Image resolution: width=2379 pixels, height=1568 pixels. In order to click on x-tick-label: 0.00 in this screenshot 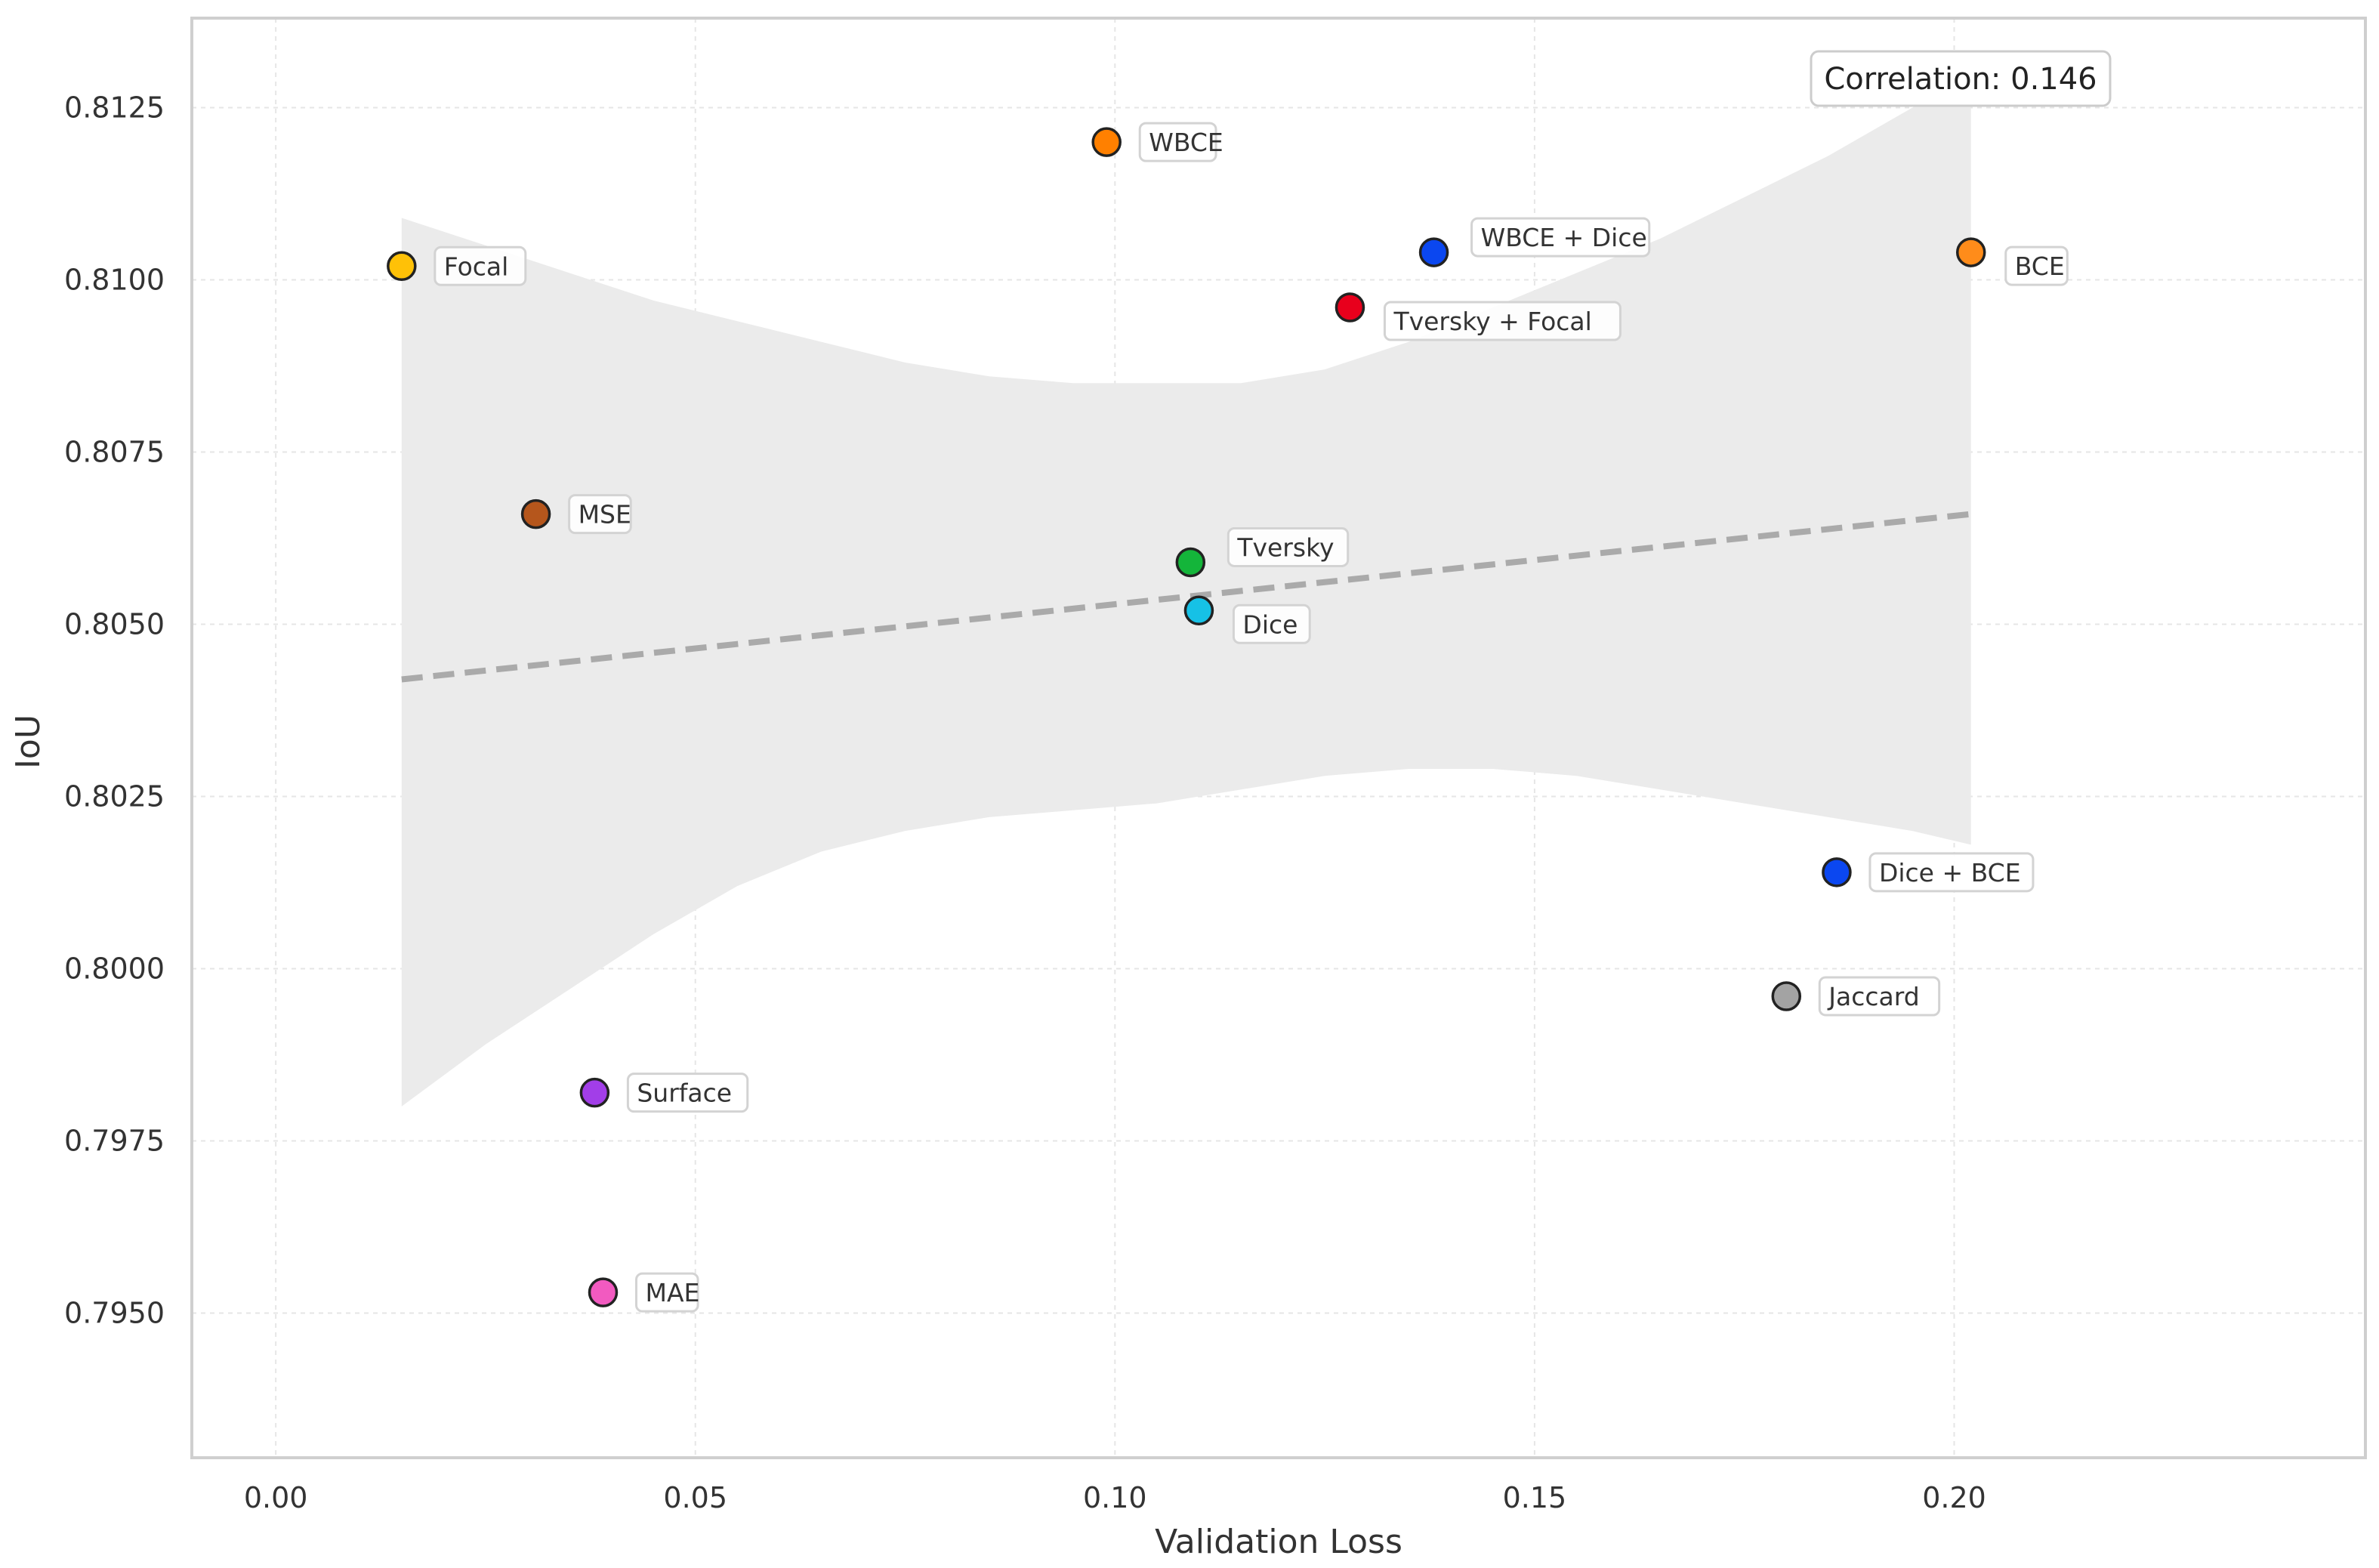, I will do `click(276, 1497)`.